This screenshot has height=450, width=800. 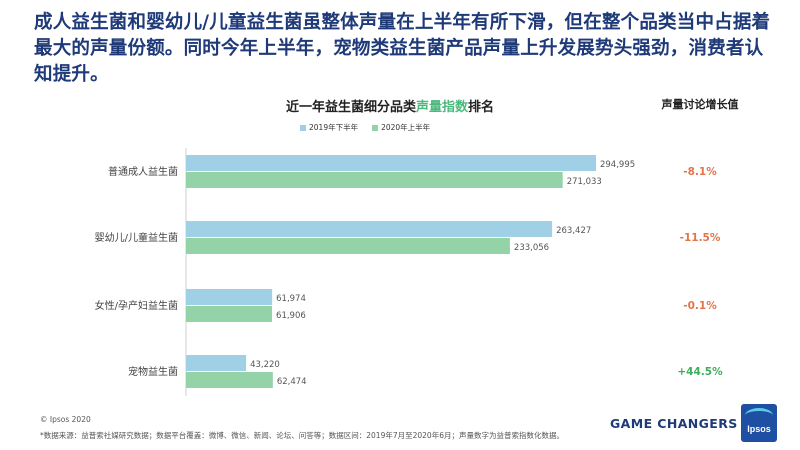 I want to click on brand-tagline: GAME CHANGERS, so click(x=674, y=423).